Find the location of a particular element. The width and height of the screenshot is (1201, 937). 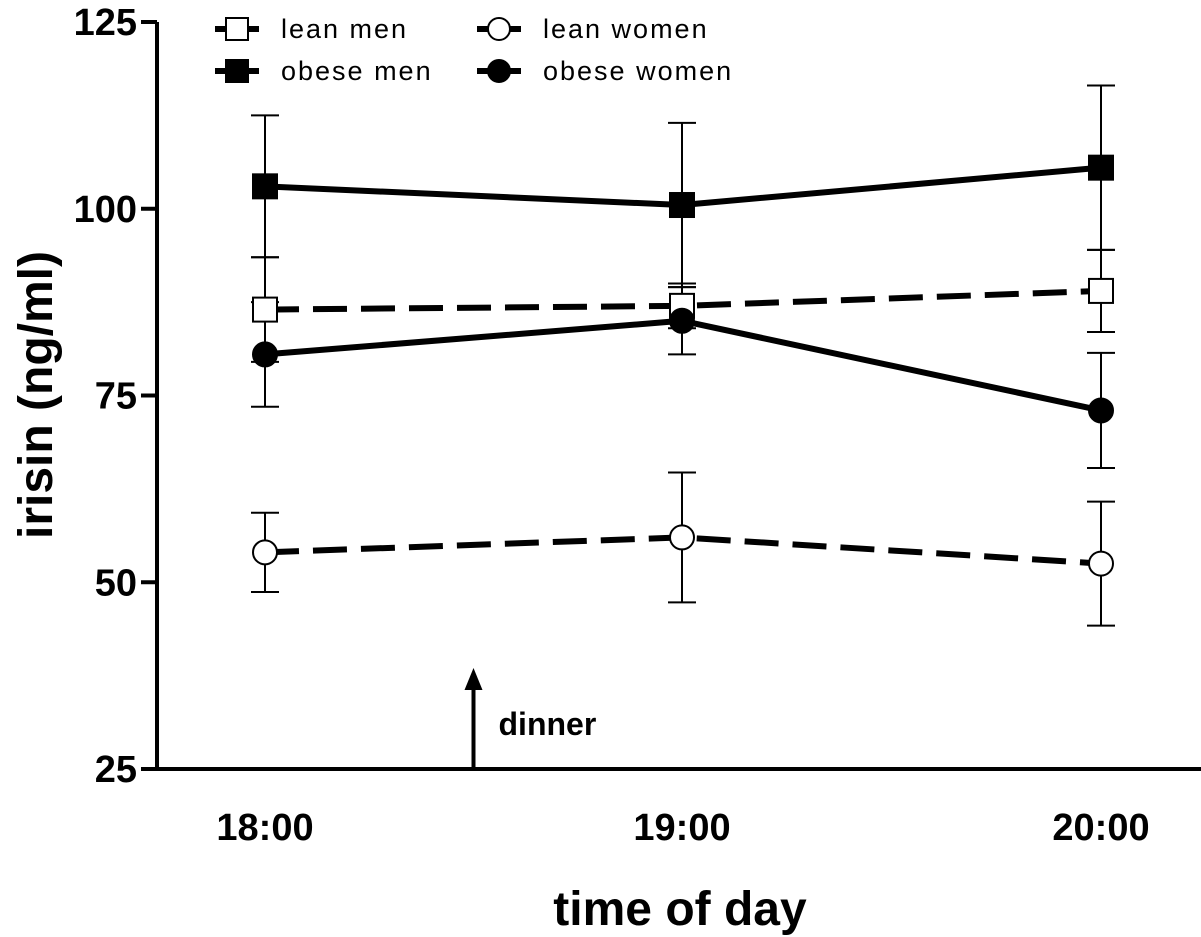

legend-label: lean women is located at coordinates (626, 29).